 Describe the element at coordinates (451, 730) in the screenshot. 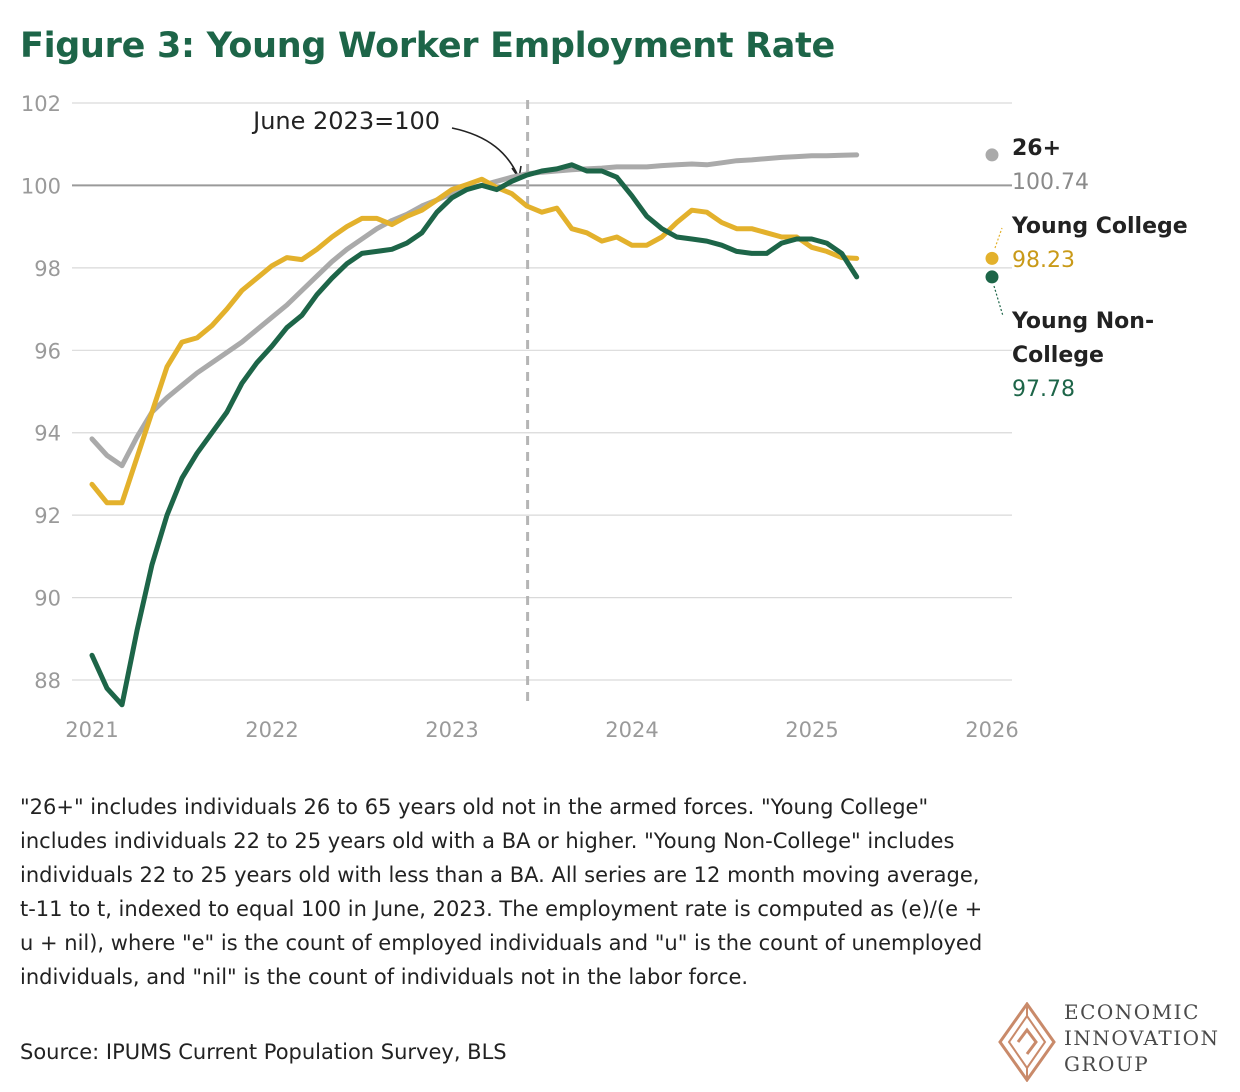

I see `x-tick-label: 2023` at that location.